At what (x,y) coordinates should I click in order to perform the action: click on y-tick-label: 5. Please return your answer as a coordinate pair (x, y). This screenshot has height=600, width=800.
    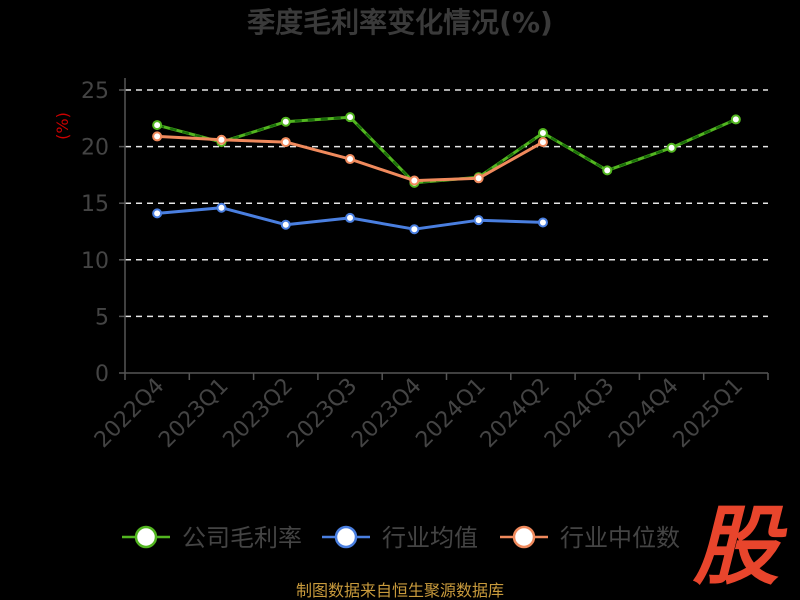
    Looking at the image, I should click on (102, 317).